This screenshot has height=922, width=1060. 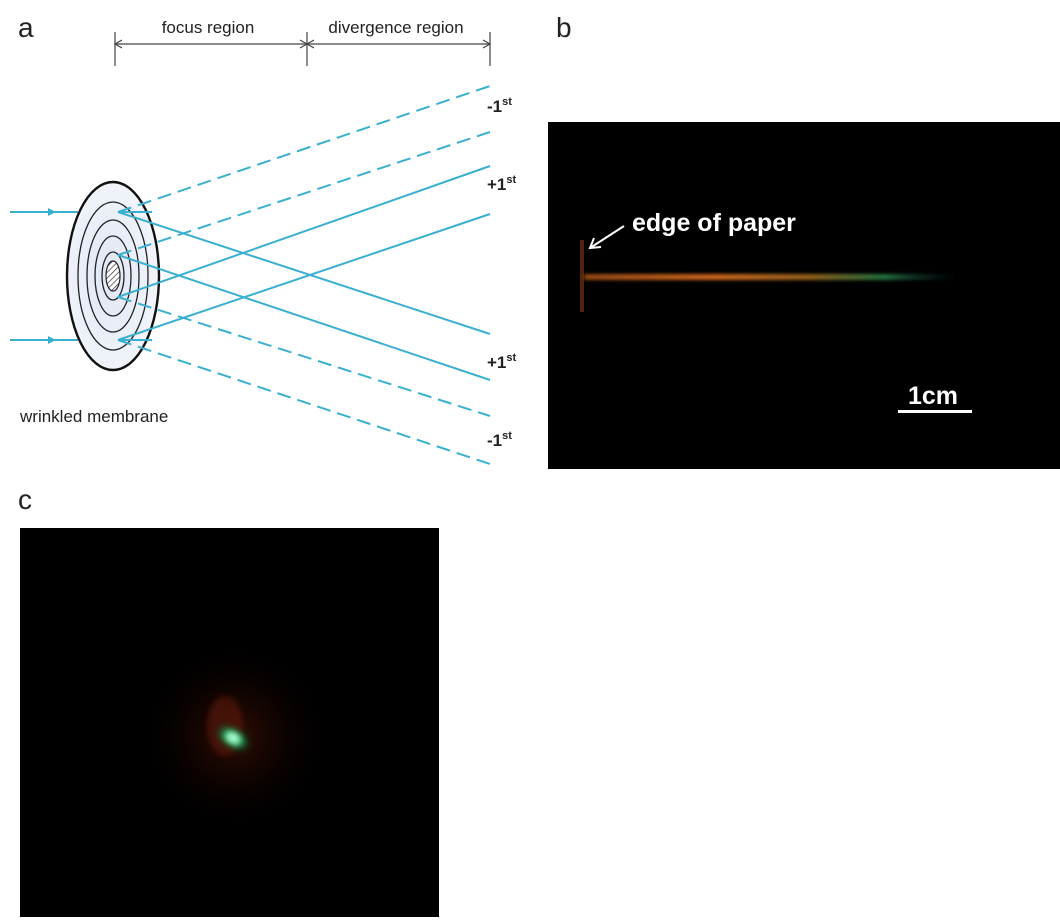 I want to click on panel-label-c: c, so click(x=25, y=499).